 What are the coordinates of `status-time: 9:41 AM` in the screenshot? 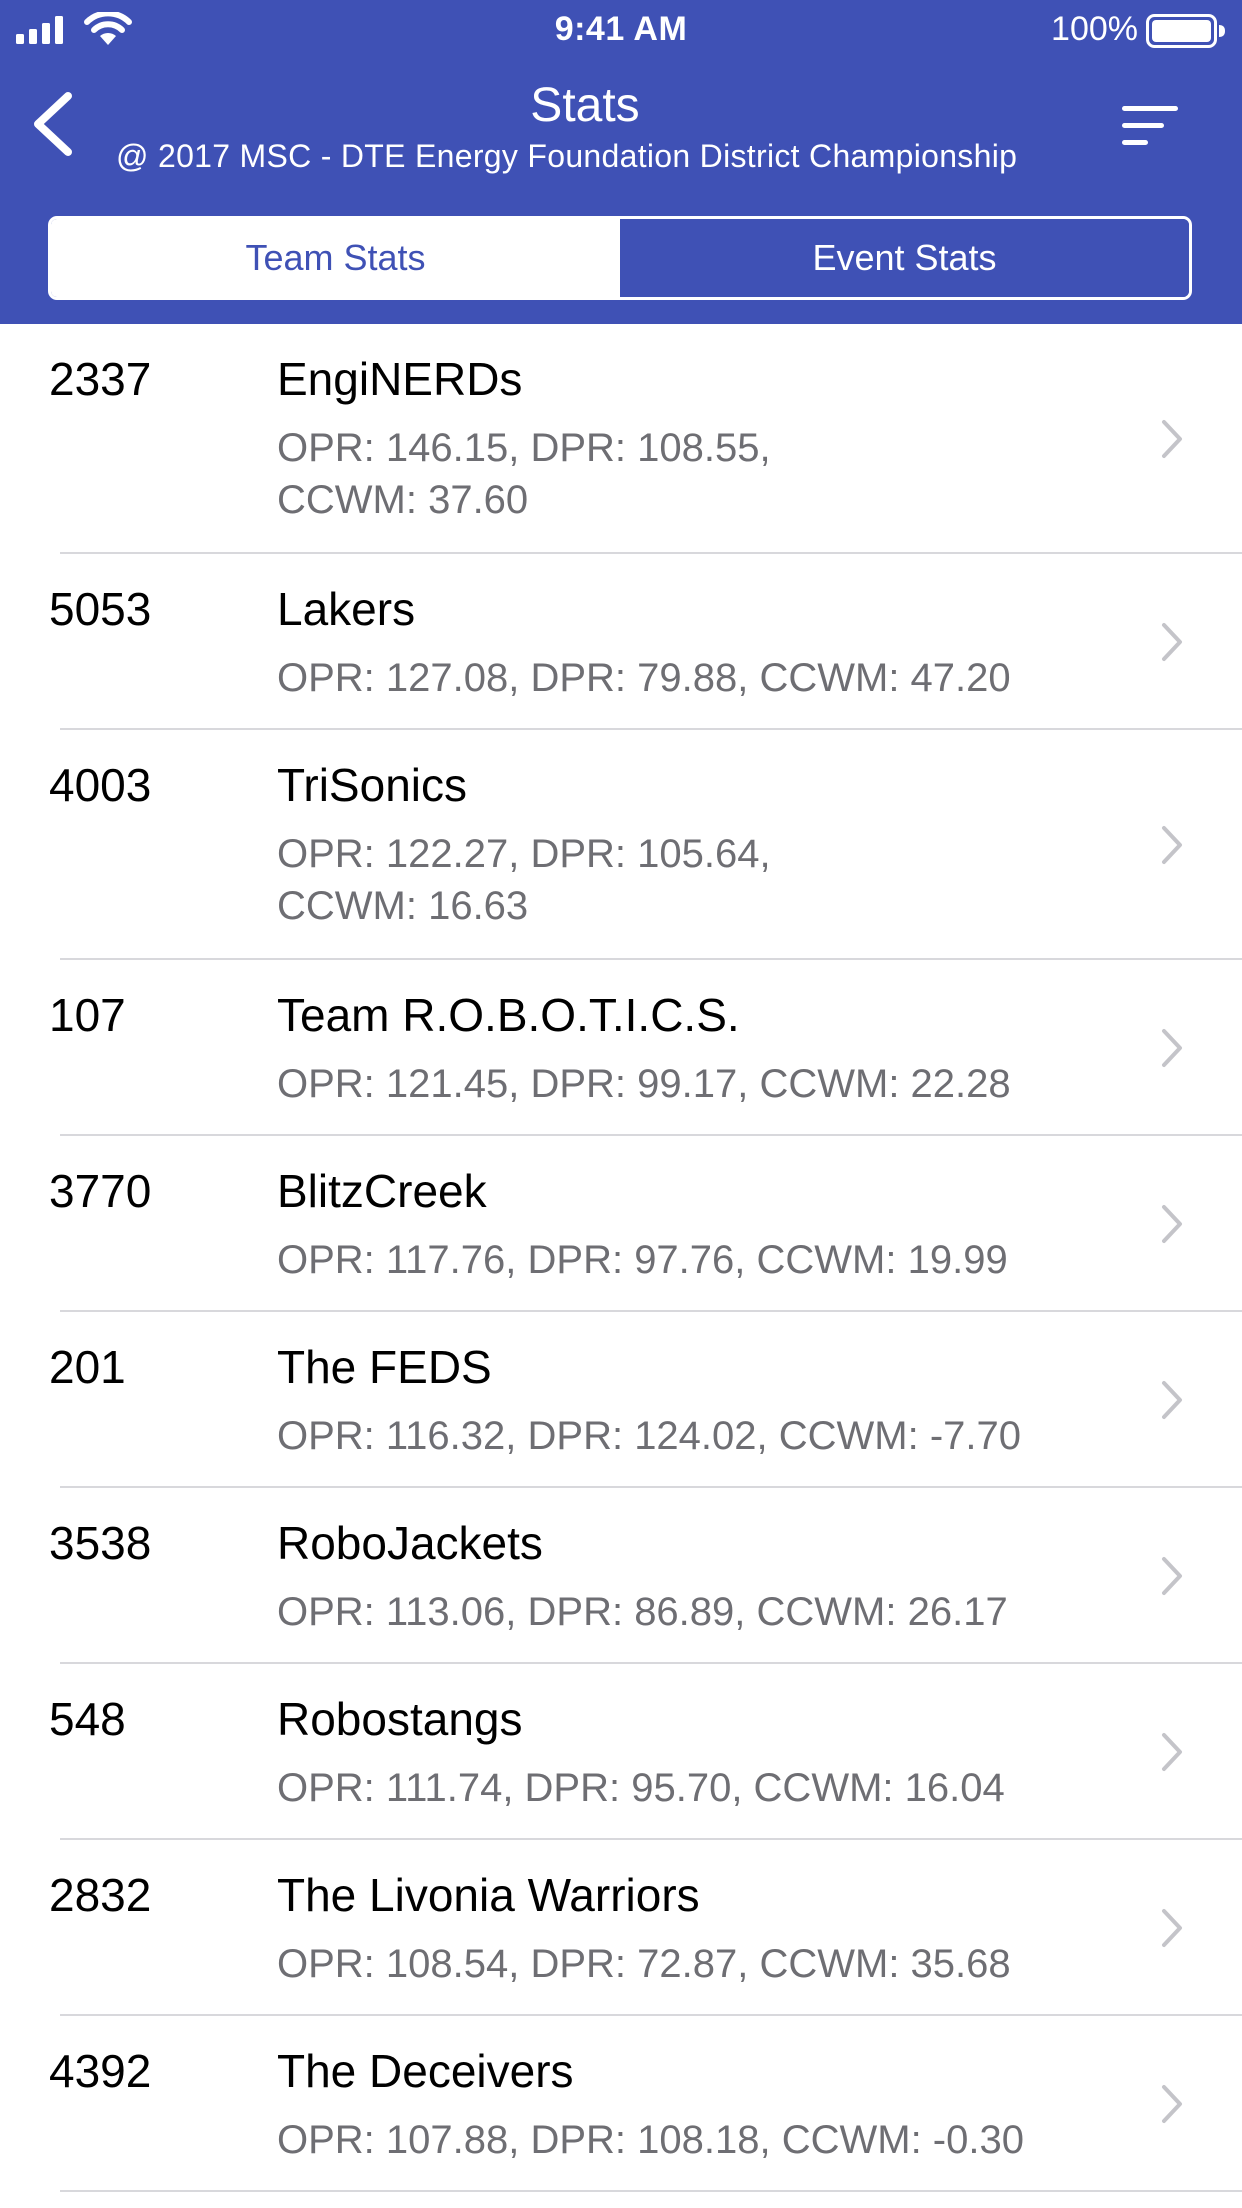 It's located at (621, 29).